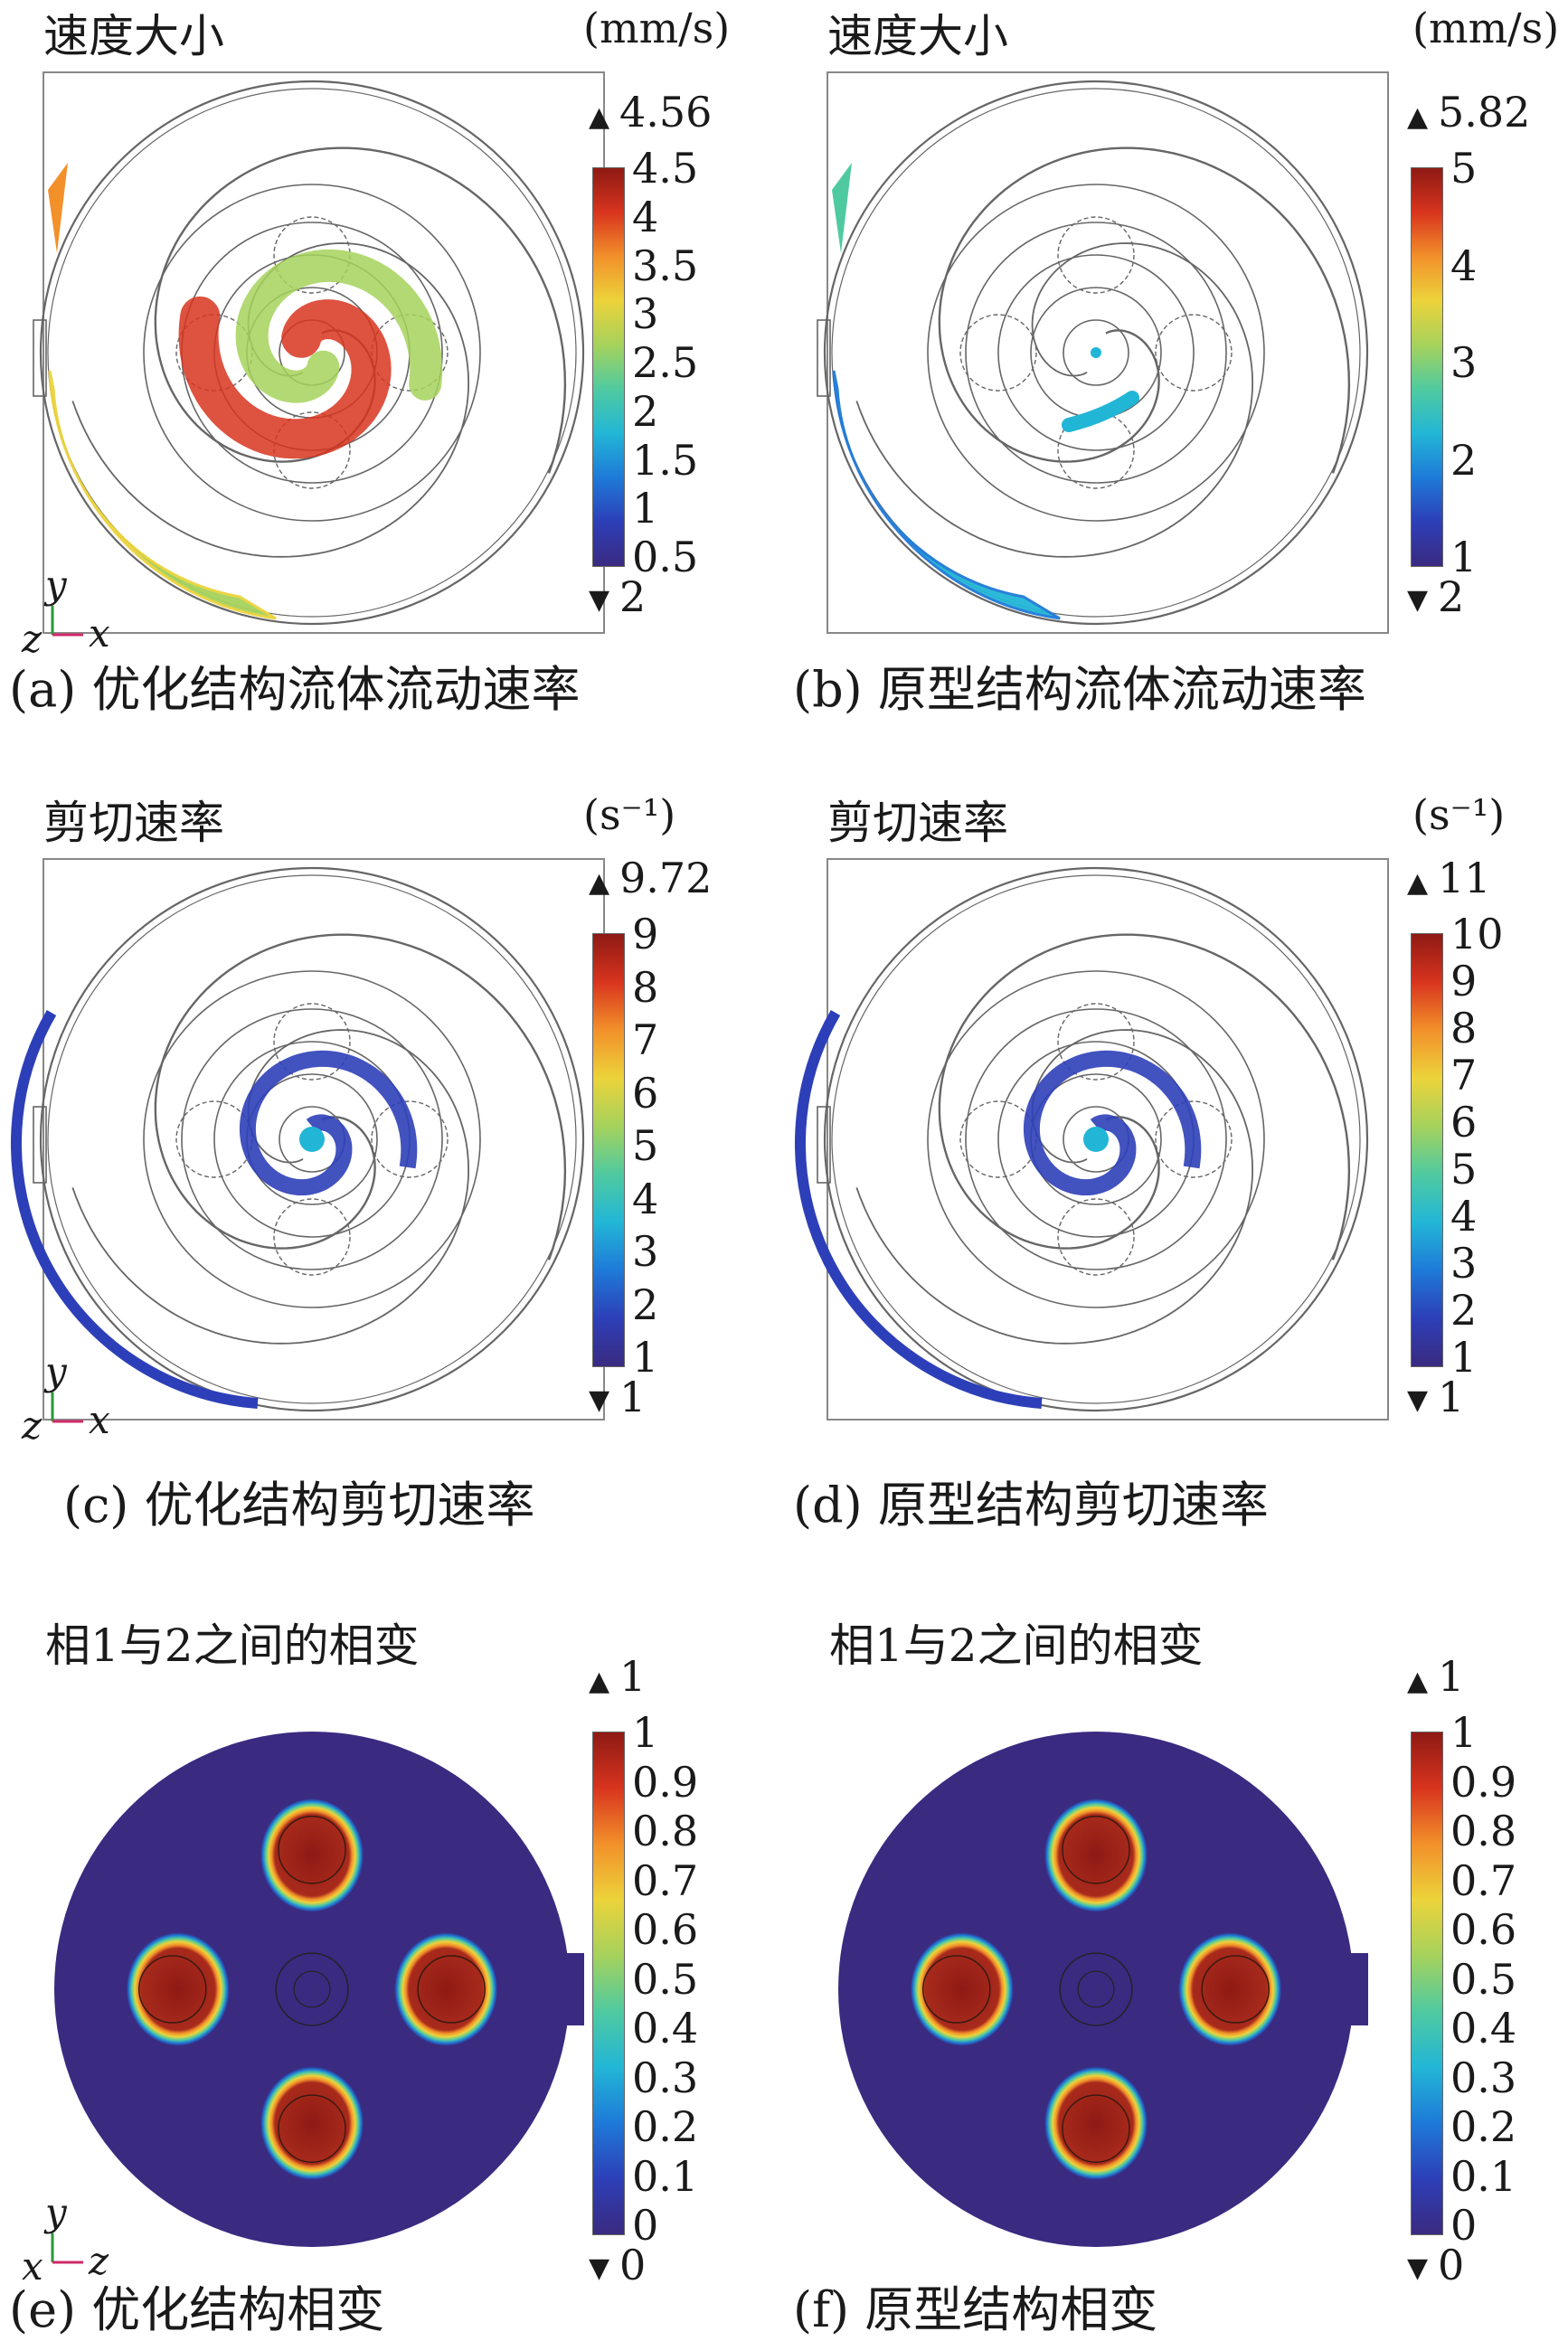  I want to click on center-ring, so click(312, 1989).